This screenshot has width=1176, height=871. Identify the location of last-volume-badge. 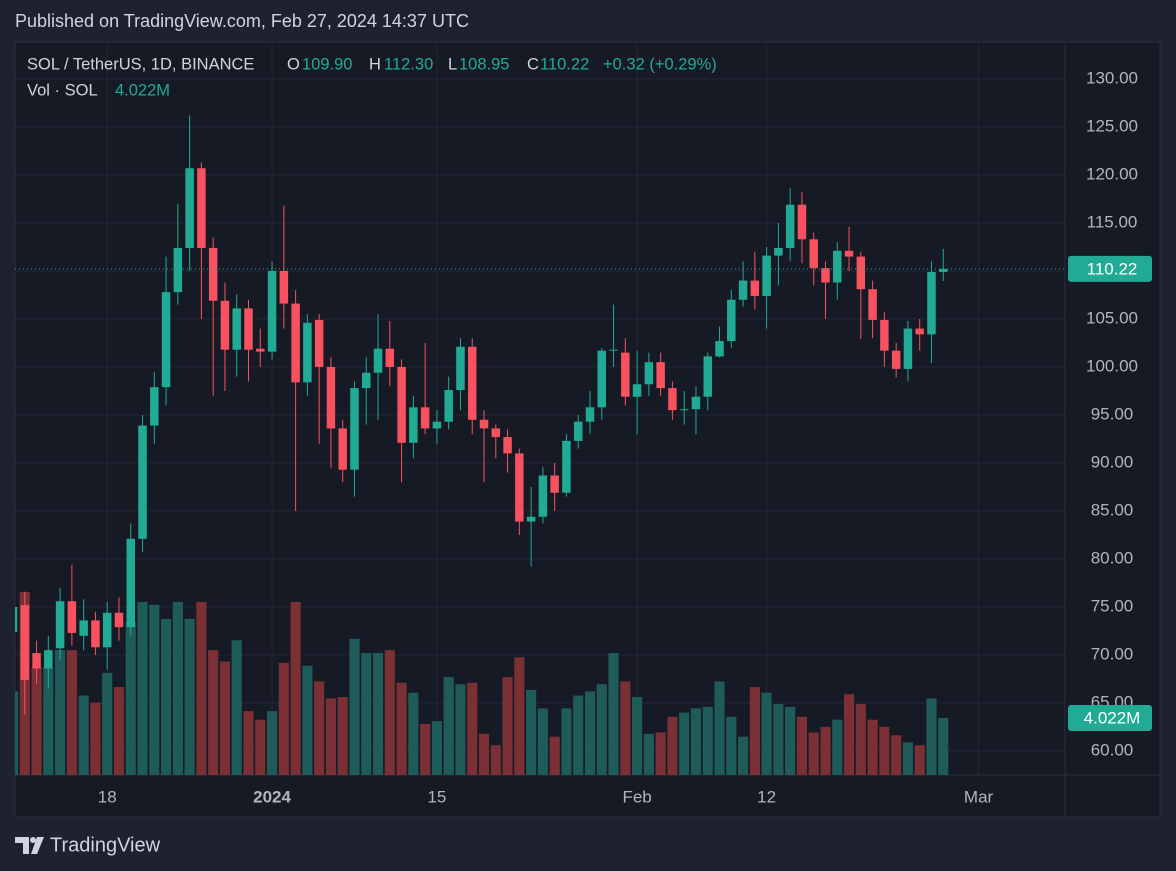
(1110, 717).